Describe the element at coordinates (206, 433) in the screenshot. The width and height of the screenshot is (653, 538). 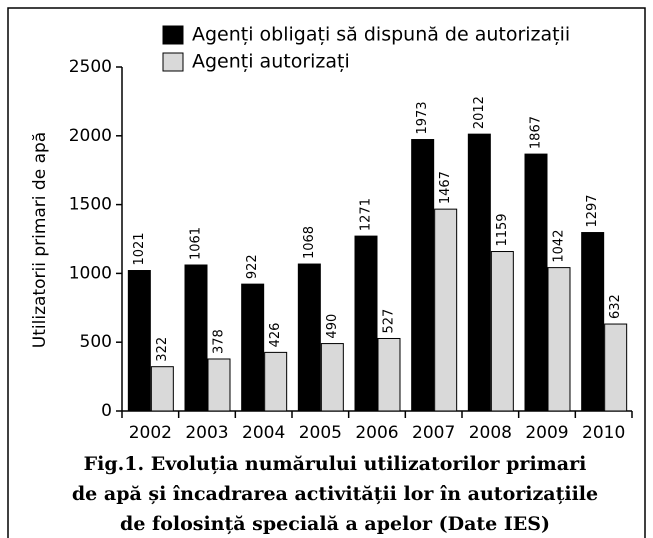
I see `x-tick-label: 2003` at that location.